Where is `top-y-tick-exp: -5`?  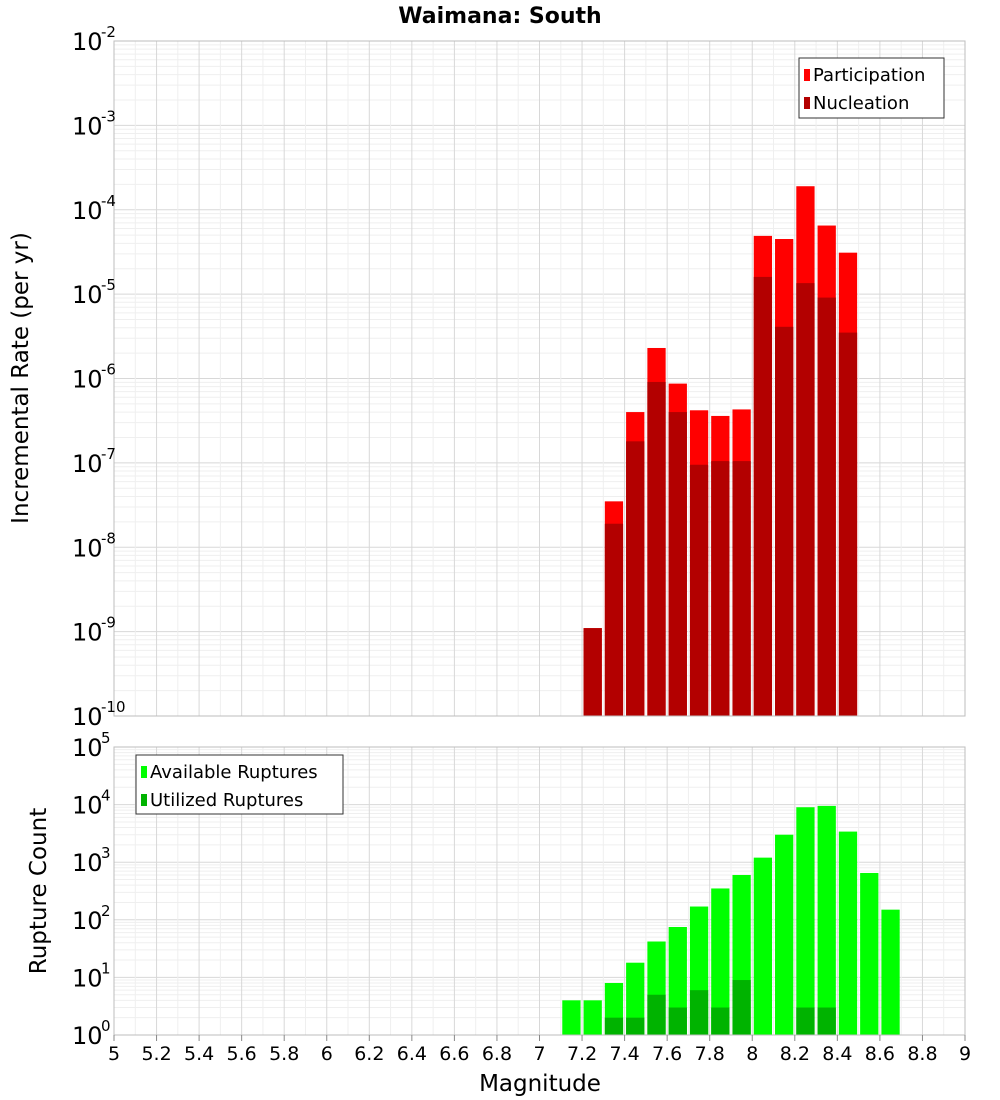
top-y-tick-exp: -5 is located at coordinates (108, 285).